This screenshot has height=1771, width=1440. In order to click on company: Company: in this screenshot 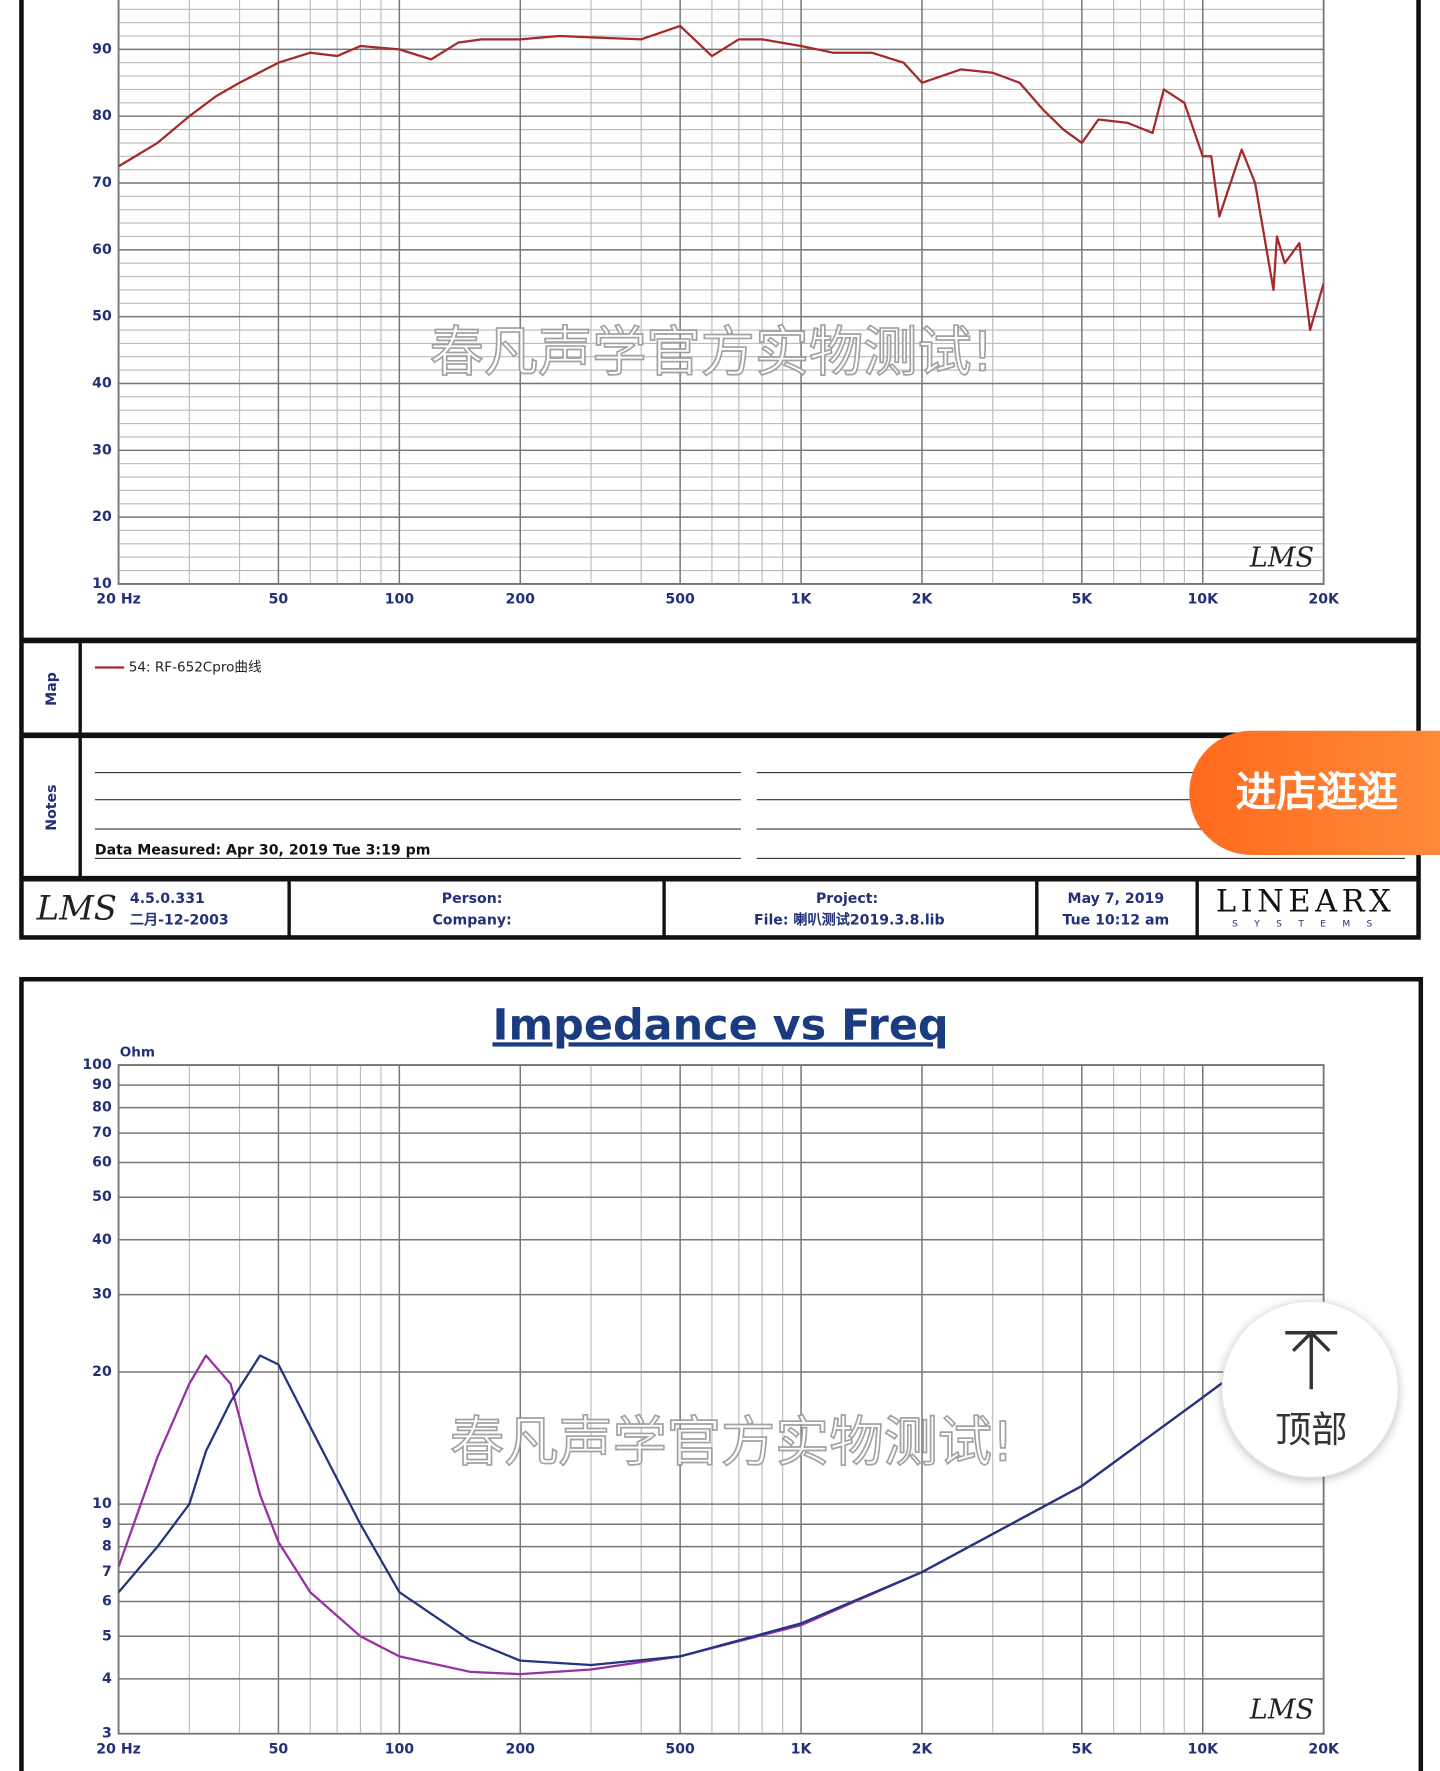, I will do `click(471, 921)`.